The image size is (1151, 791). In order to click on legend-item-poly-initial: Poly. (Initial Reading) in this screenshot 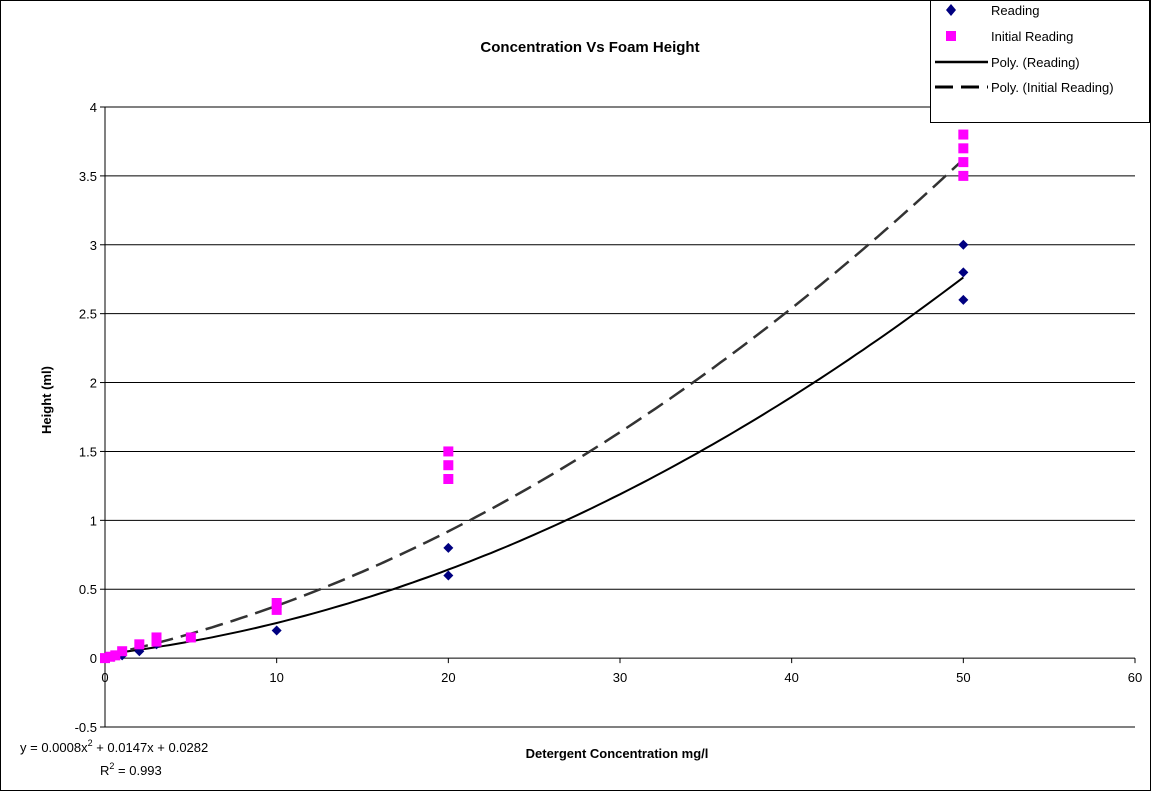, I will do `click(1024, 87)`.